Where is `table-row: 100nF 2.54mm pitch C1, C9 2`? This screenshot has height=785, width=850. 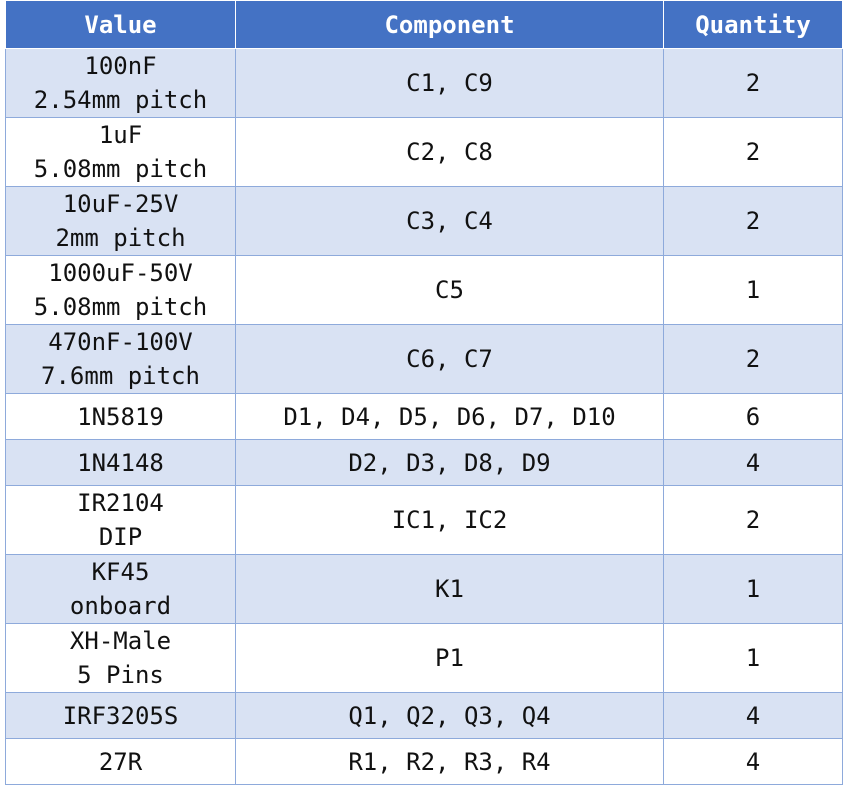
table-row: 100nF 2.54mm pitch C1, C9 2 is located at coordinates (424, 83).